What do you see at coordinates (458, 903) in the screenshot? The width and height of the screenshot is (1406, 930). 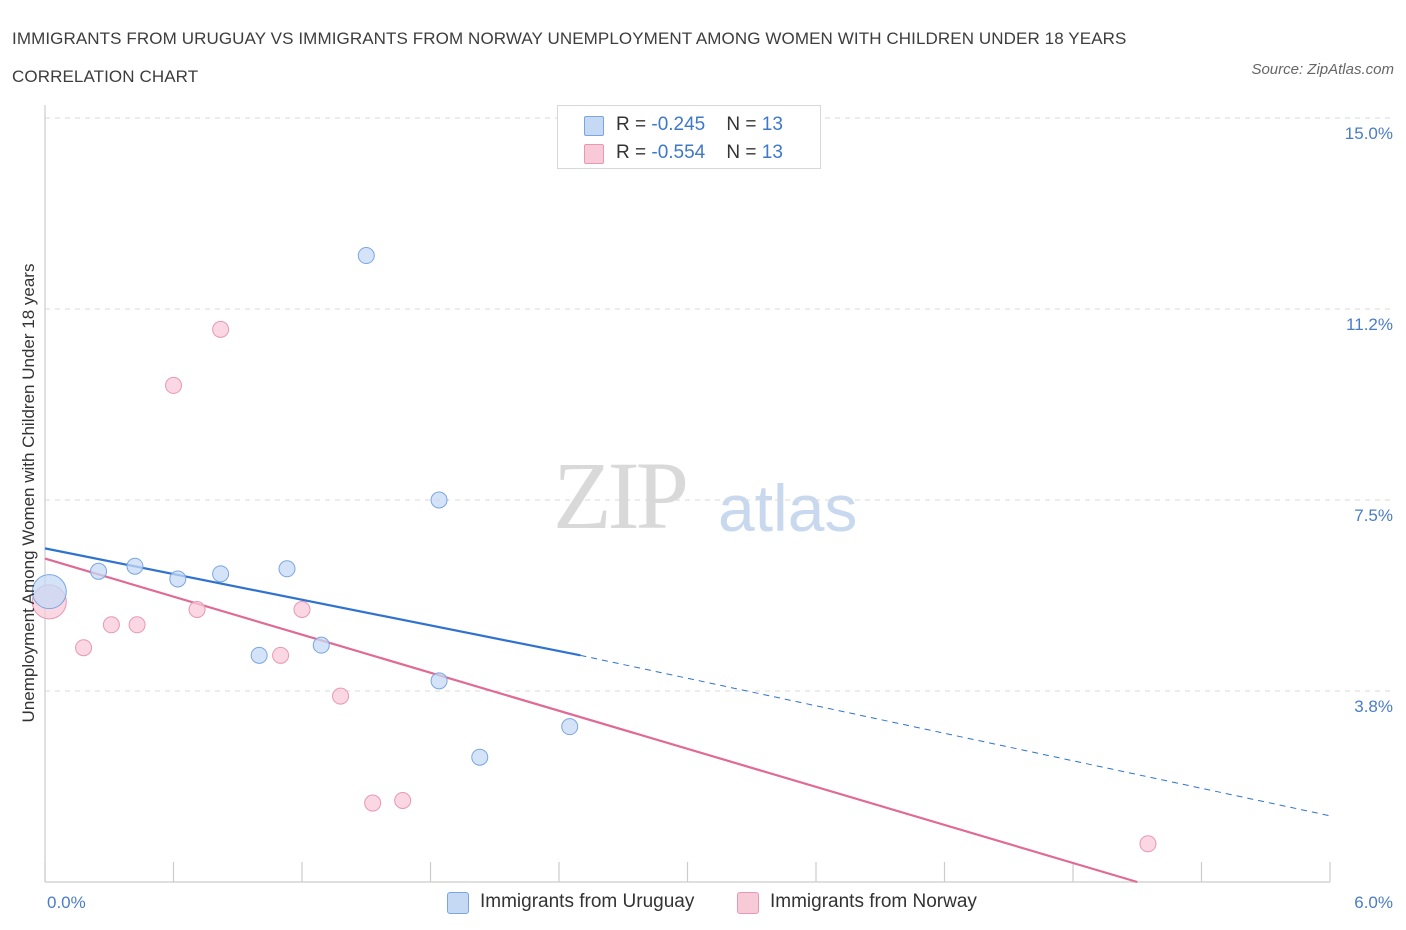 I see `uruguay-legend-swatch` at bounding box center [458, 903].